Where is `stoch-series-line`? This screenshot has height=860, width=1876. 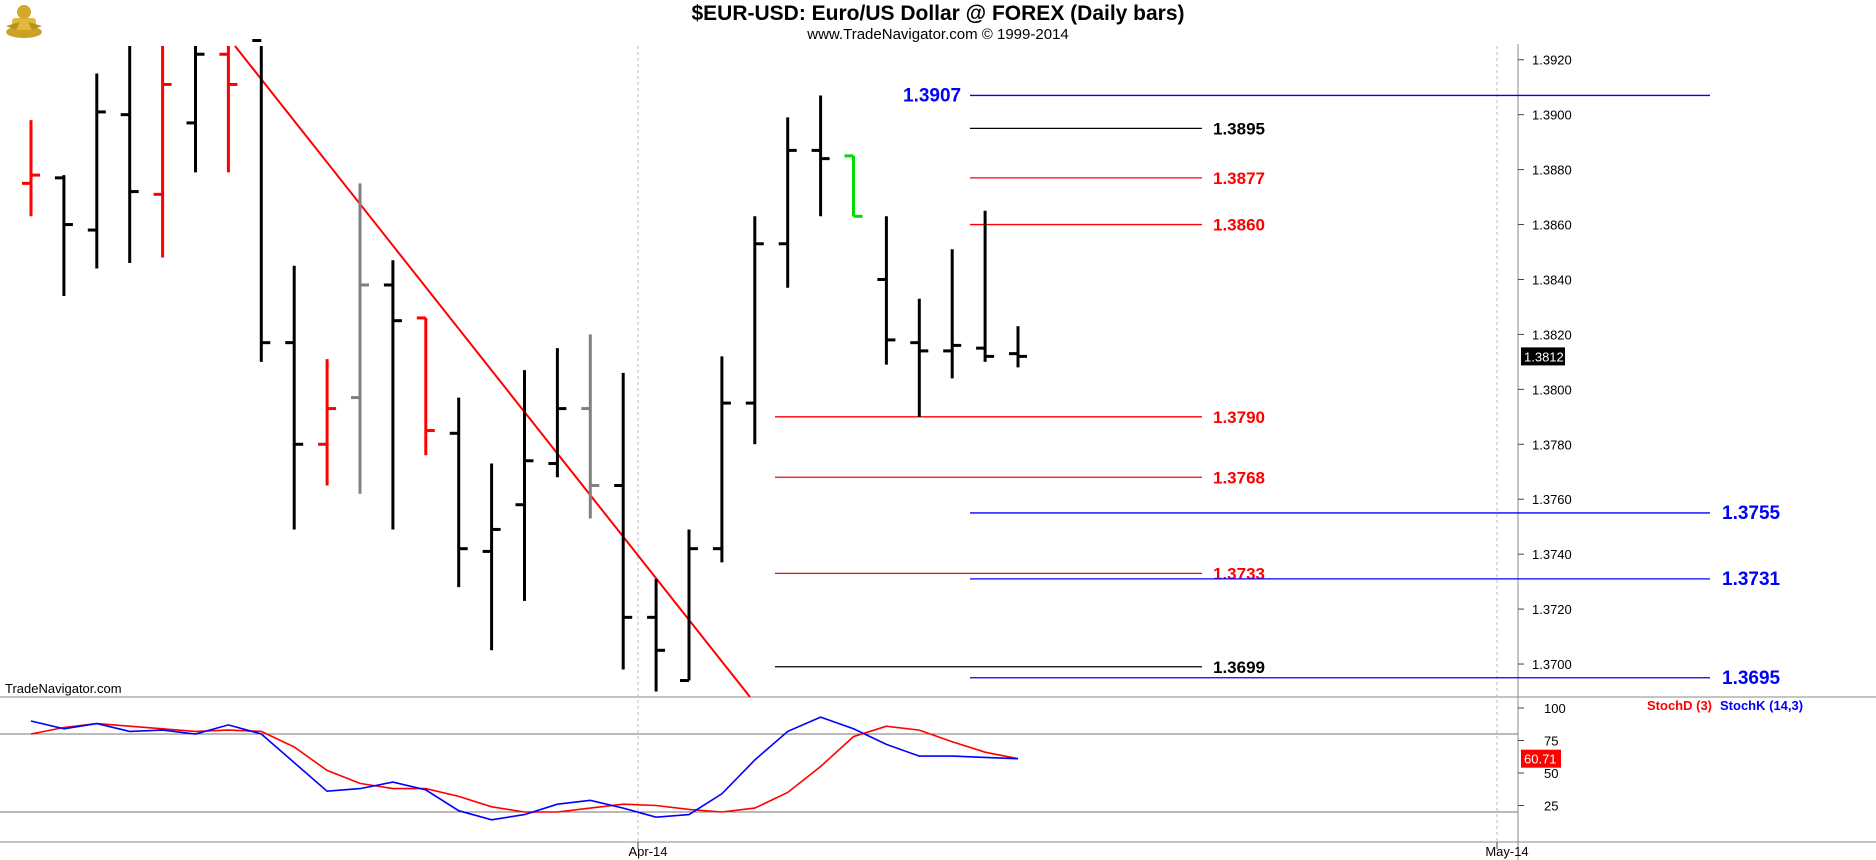
stoch-series-line is located at coordinates (524, 768).